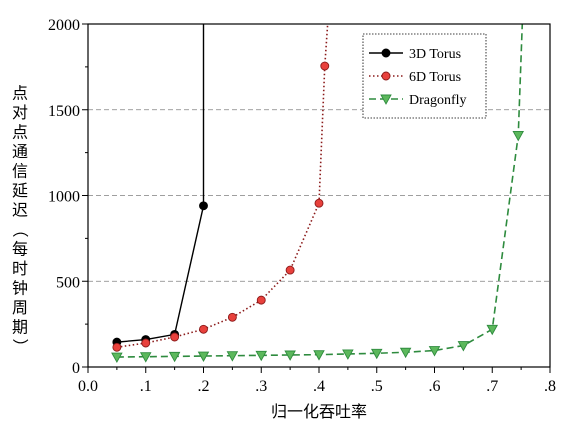 This screenshot has width=574, height=430. I want to click on y-tick-label: 1500, so click(64, 111).